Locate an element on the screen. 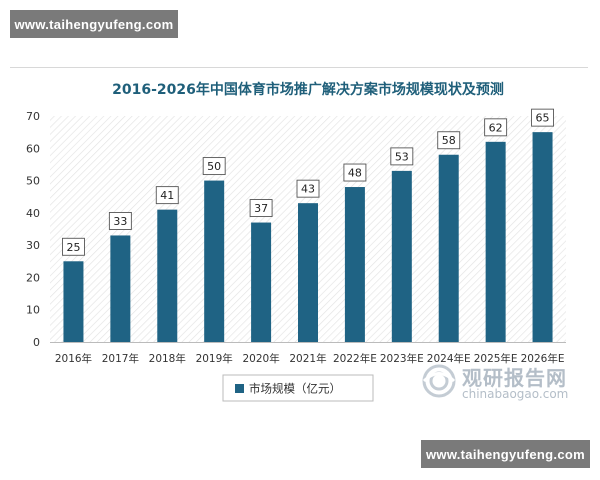  y-tick-label: 10 is located at coordinates (33, 310).